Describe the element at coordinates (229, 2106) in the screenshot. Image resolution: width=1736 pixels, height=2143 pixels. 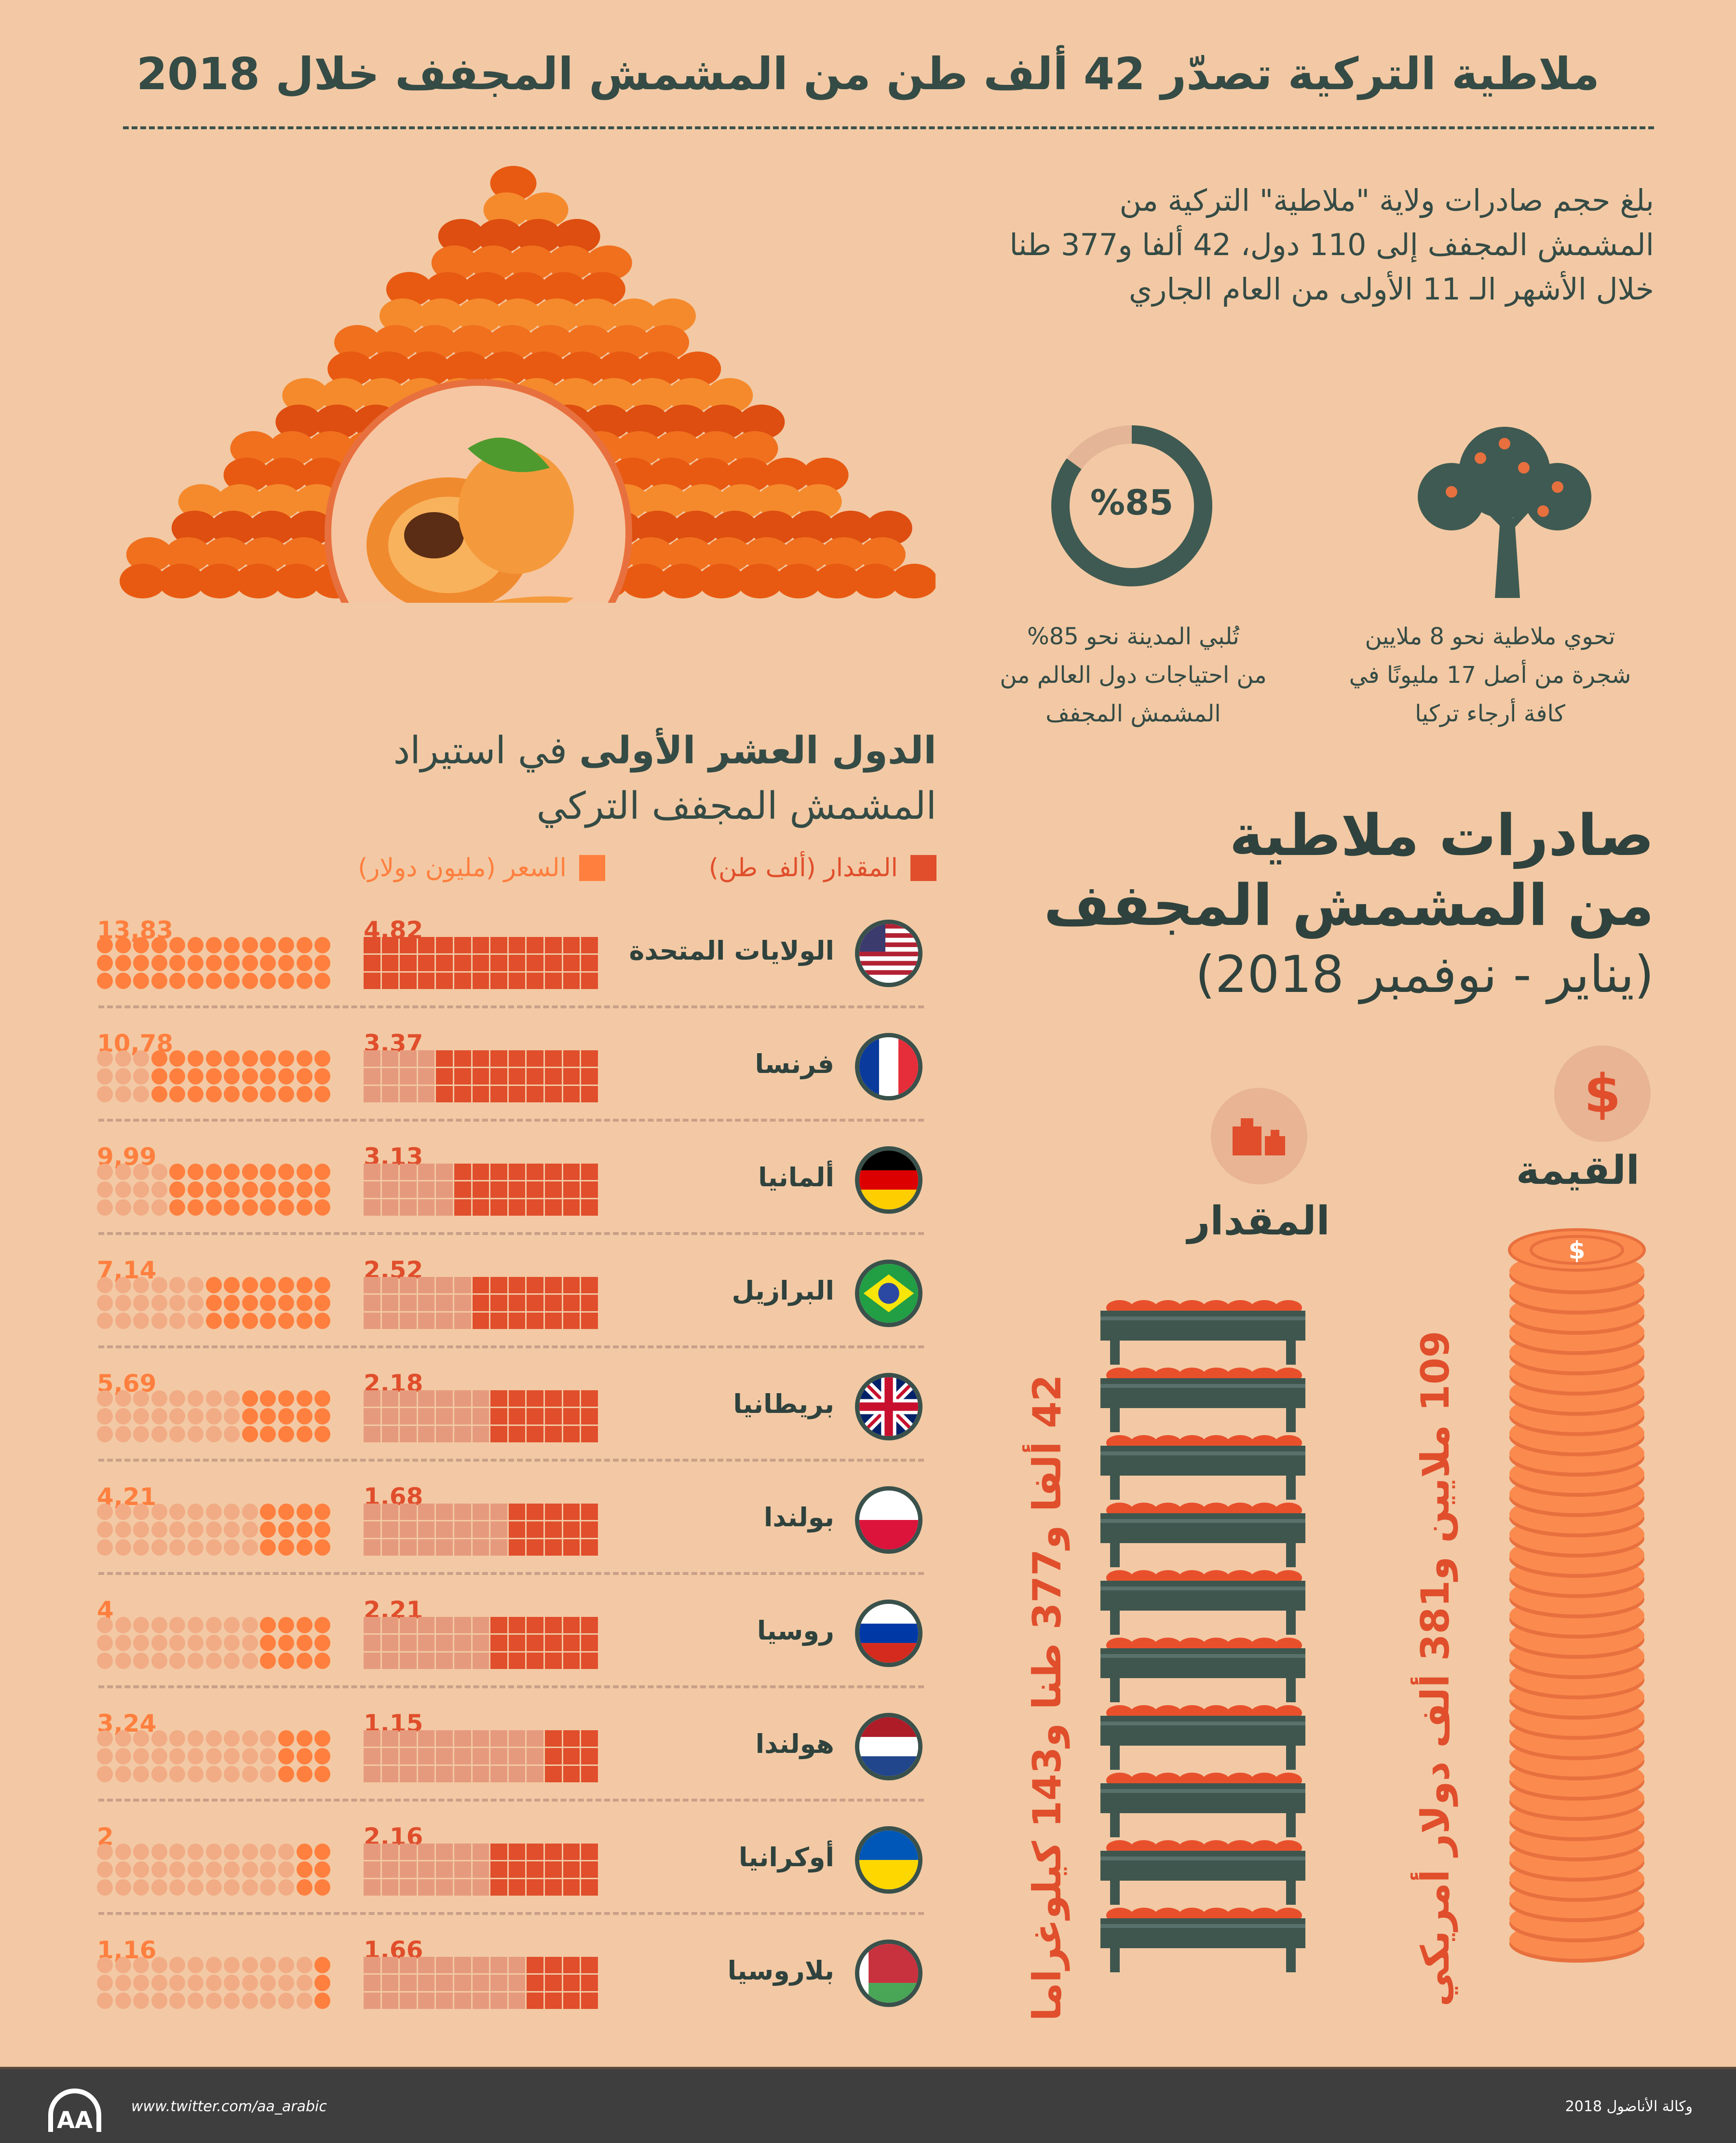
I see `twitter-link: www.twitter.com/aa_arabic` at that location.